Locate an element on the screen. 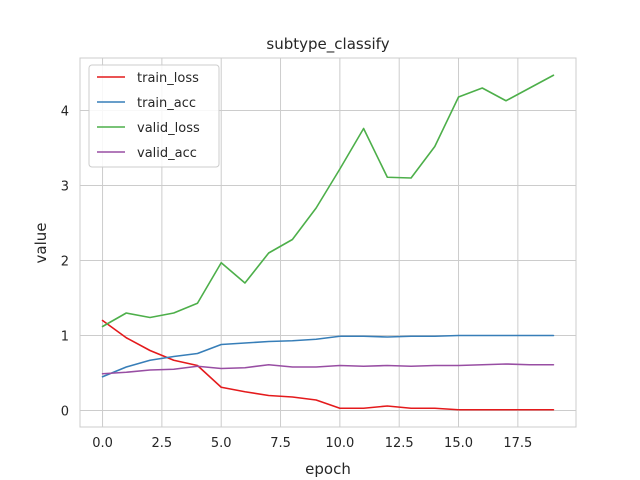 This screenshot has height=480, width=640. series-line-valid-acc is located at coordinates (328, 369).